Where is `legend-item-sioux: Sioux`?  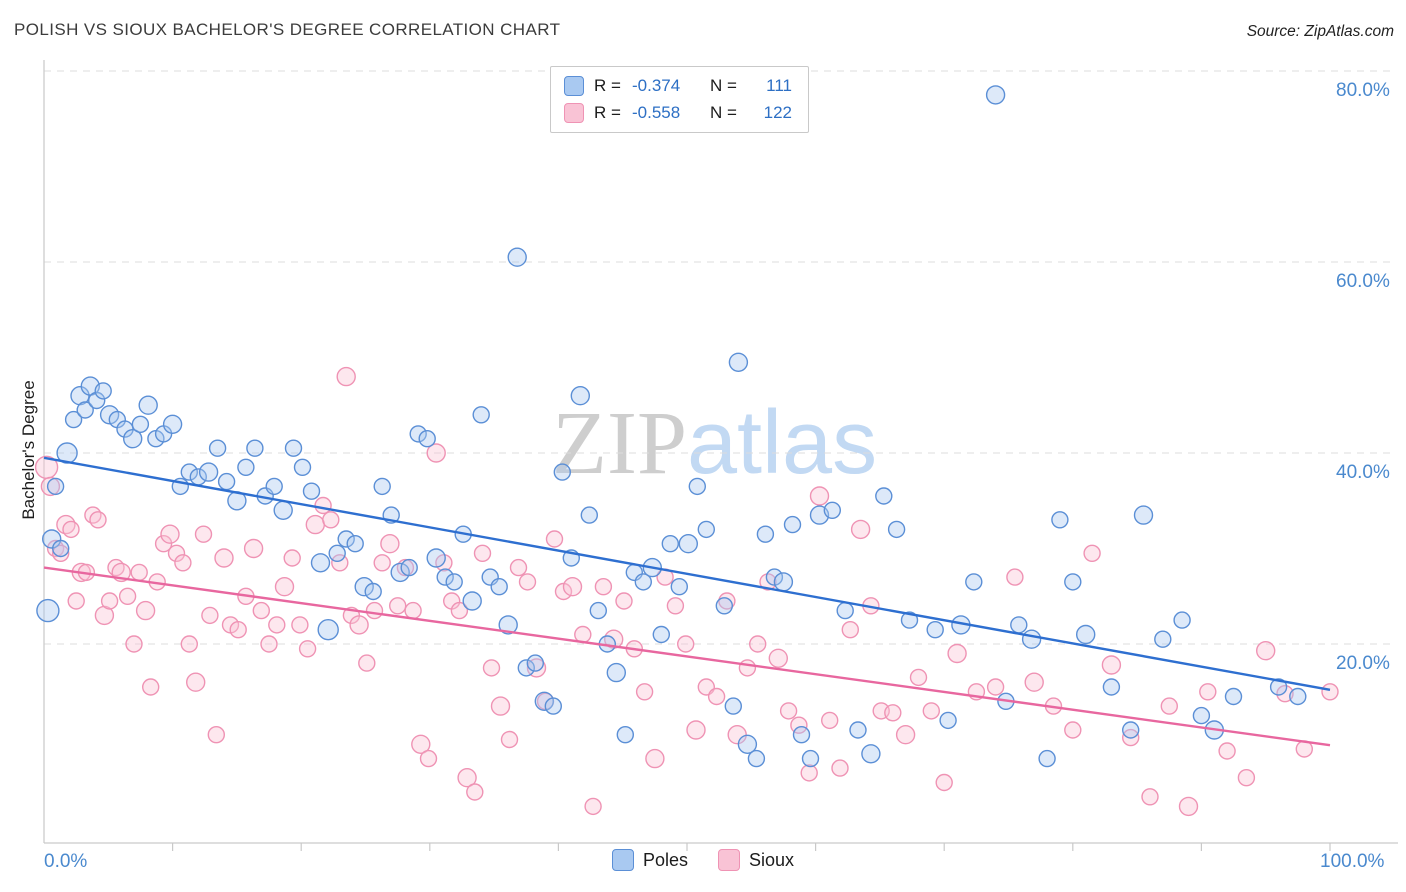 legend-item-sioux: Sioux is located at coordinates (756, 860).